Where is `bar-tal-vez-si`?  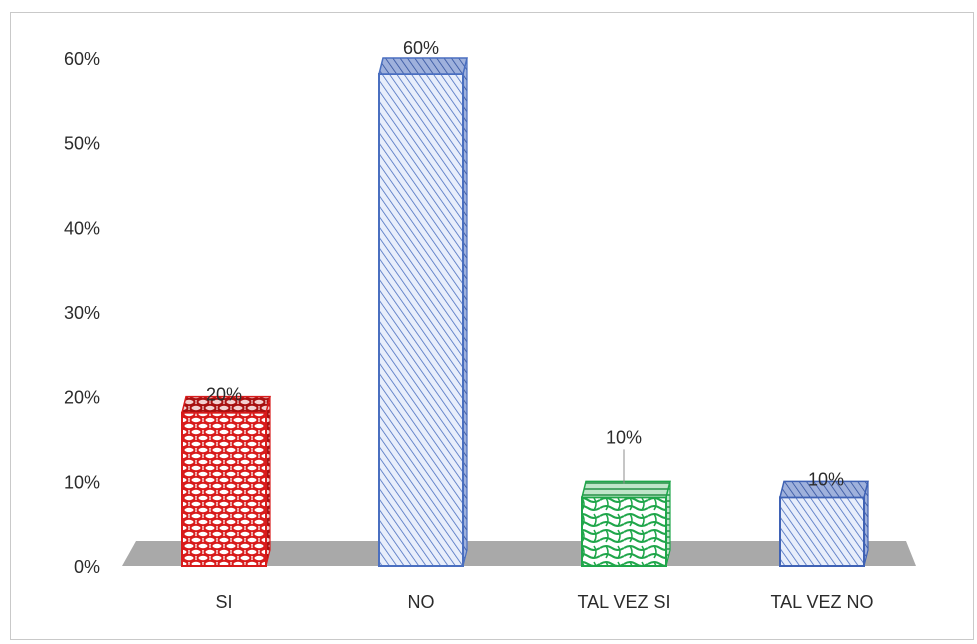 bar-tal-vez-si is located at coordinates (626, 524).